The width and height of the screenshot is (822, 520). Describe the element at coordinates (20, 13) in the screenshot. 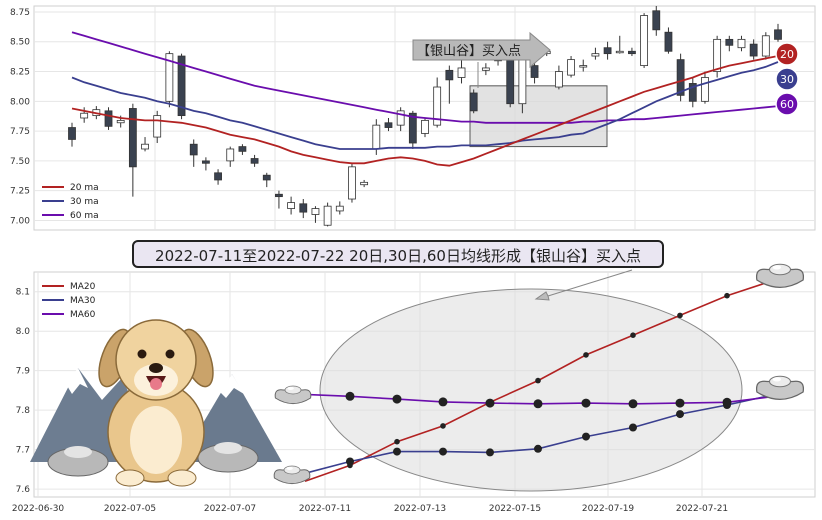

I see `top-y-tick-label: 8.75` at that location.